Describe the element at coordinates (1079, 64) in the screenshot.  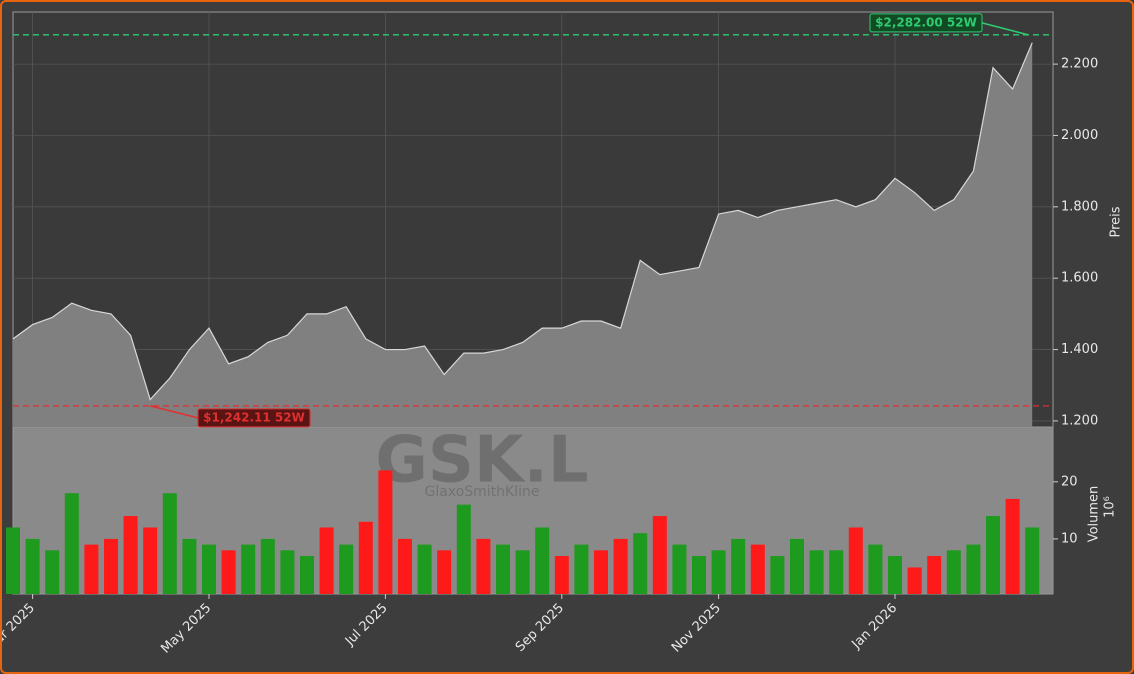
I see `y-tick-label: 2.200` at that location.